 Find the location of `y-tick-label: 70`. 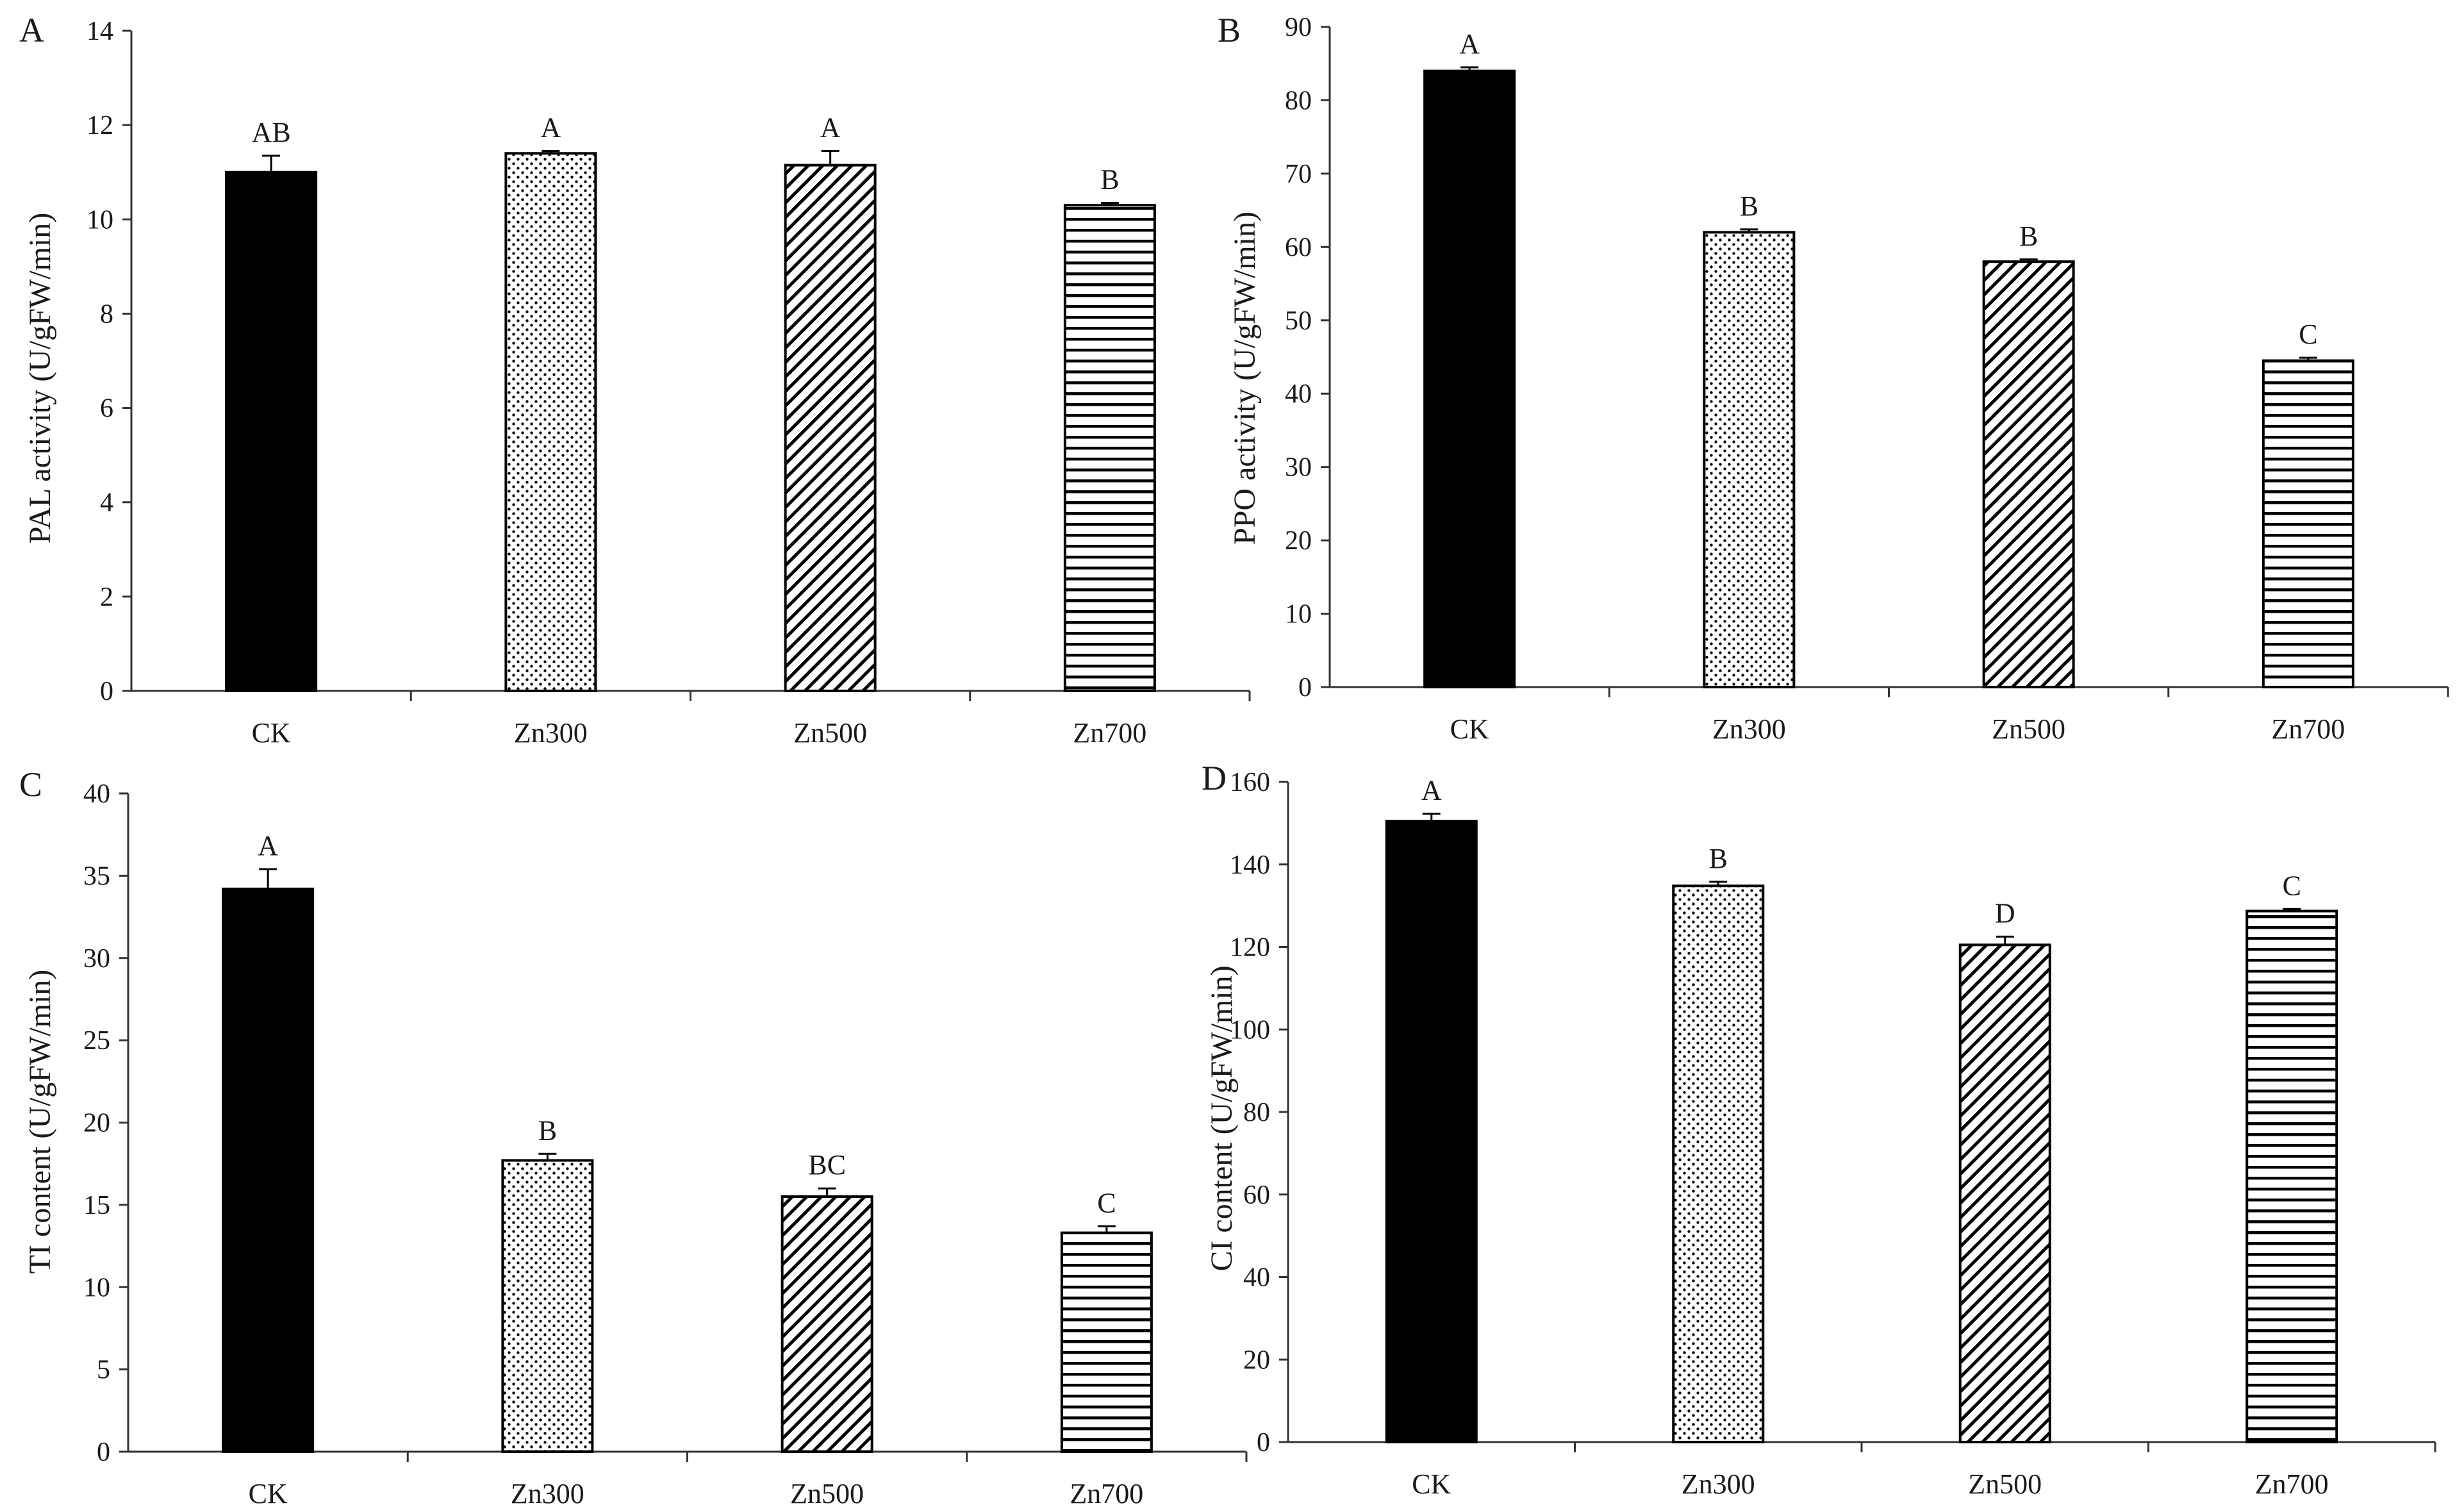

y-tick-label: 70 is located at coordinates (1298, 175).